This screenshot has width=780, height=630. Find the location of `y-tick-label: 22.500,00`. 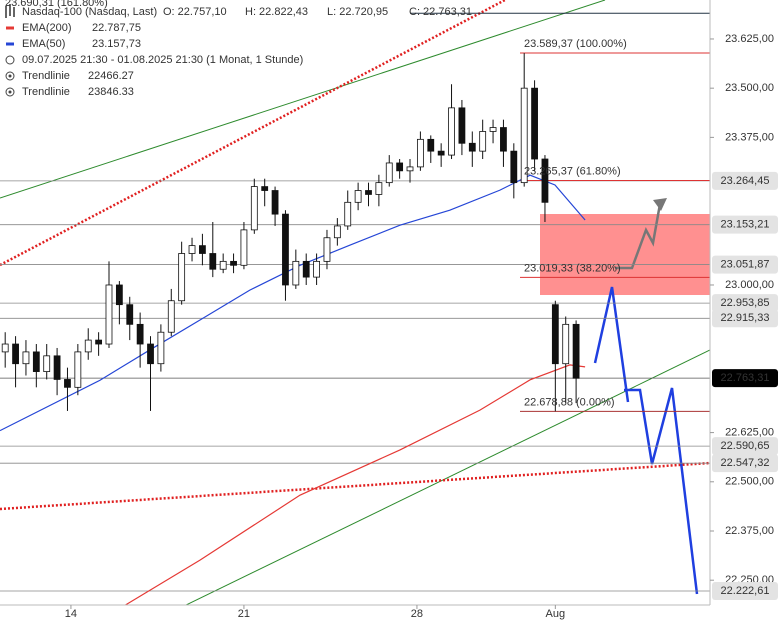

y-tick-label: 22.500,00 is located at coordinates (749, 482).